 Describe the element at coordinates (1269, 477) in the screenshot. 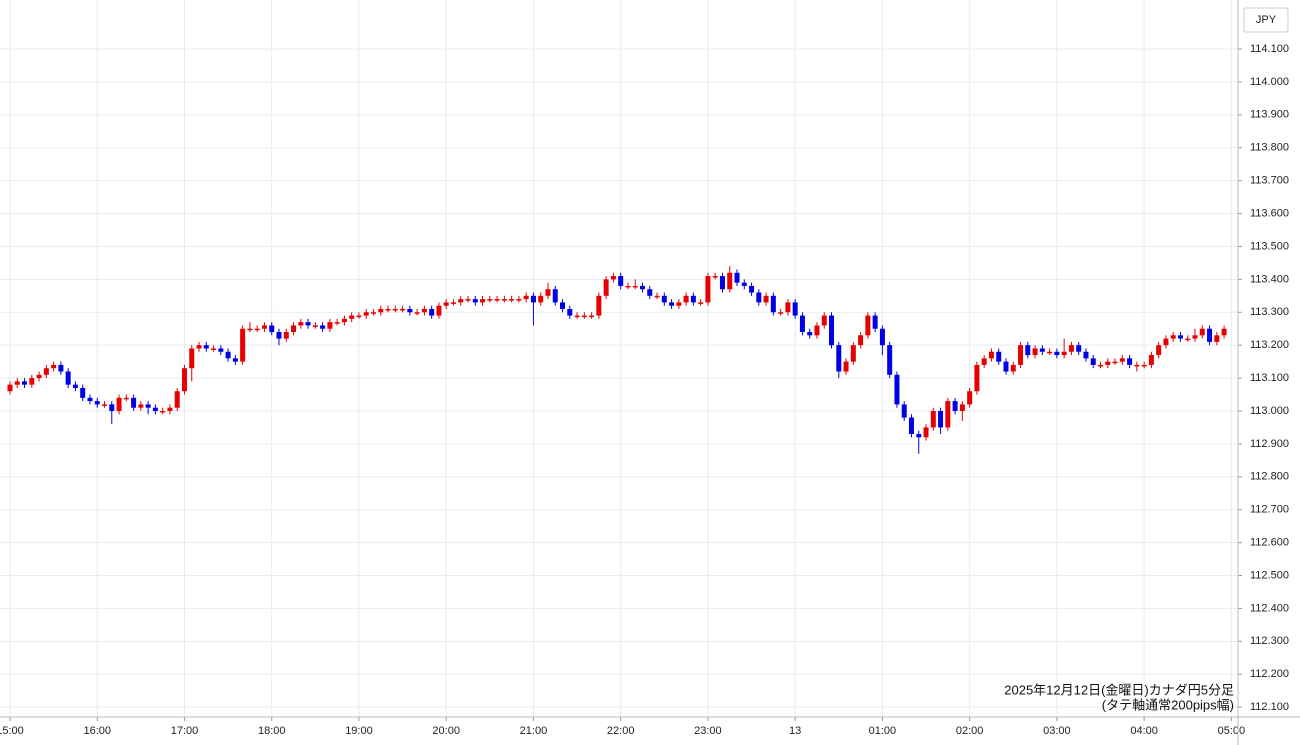

I see `y-tick-label: 112.800` at that location.